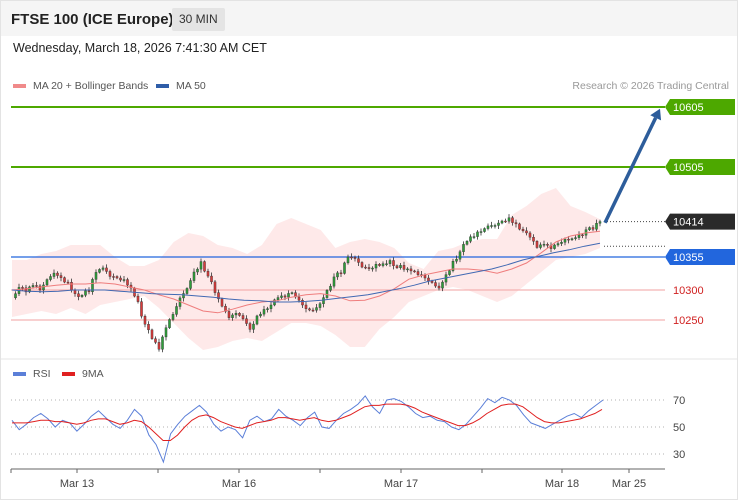 This screenshot has width=738, height=500. I want to click on time-axis-layer: Mar 13 Mar 16 Mar 17 Mar 18 Mar 25, so click(337, 479).